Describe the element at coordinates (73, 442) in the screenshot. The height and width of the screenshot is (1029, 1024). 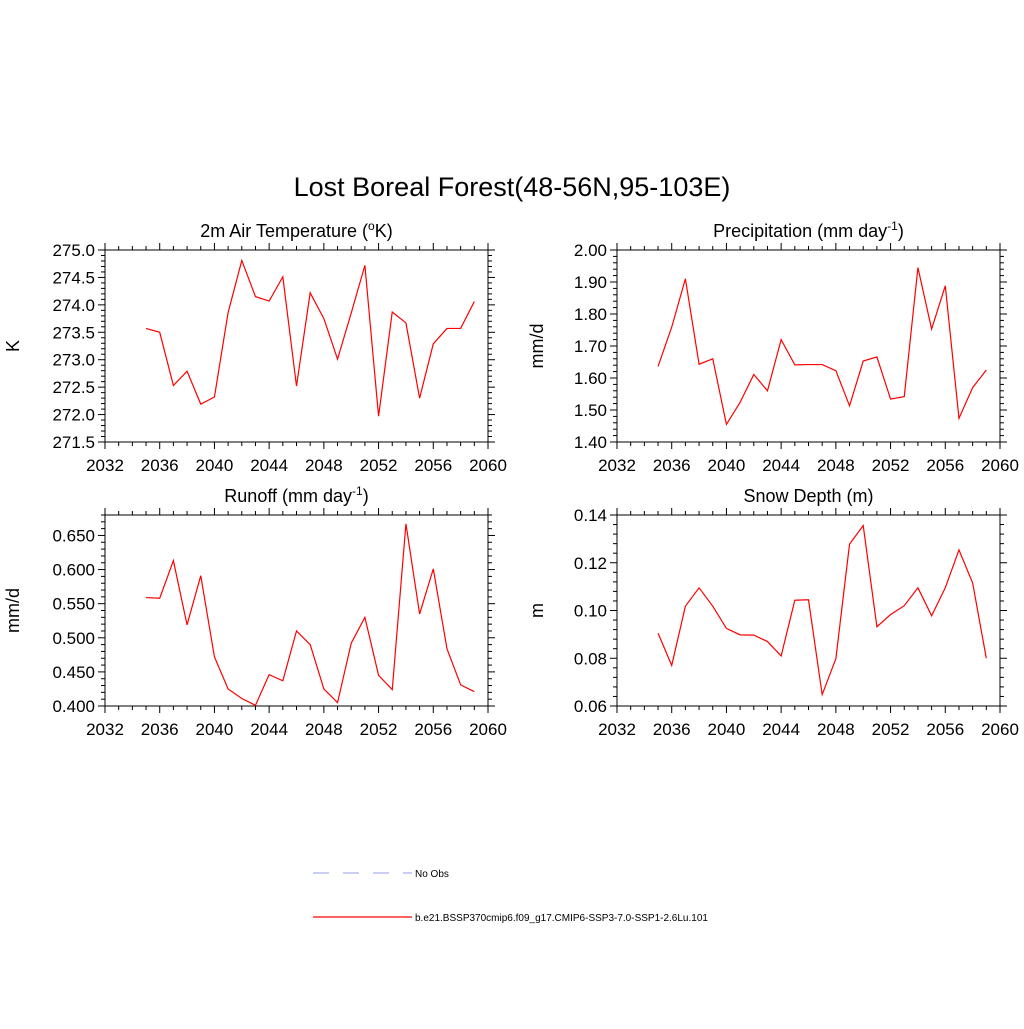
I see `y-tick-label: 271.5` at that location.